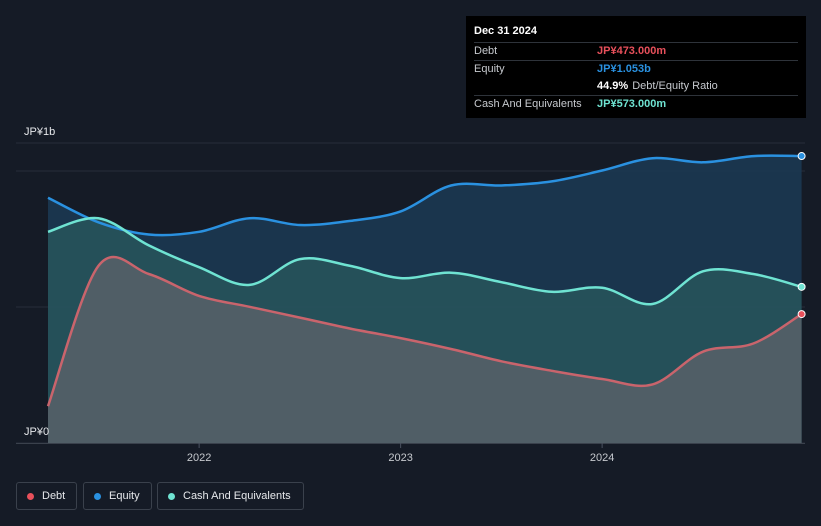 The height and width of the screenshot is (526, 821). I want to click on debt-endpoint-marker, so click(801, 314).